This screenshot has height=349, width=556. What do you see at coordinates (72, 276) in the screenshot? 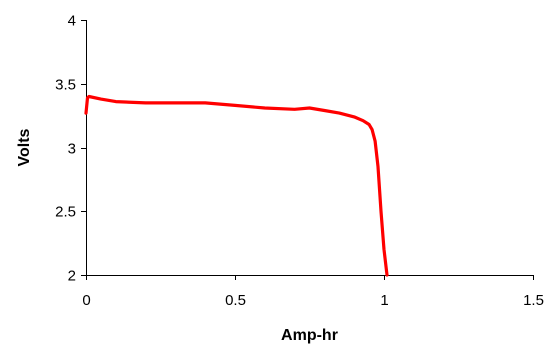
I see `y-tick-label: 2` at bounding box center [72, 276].